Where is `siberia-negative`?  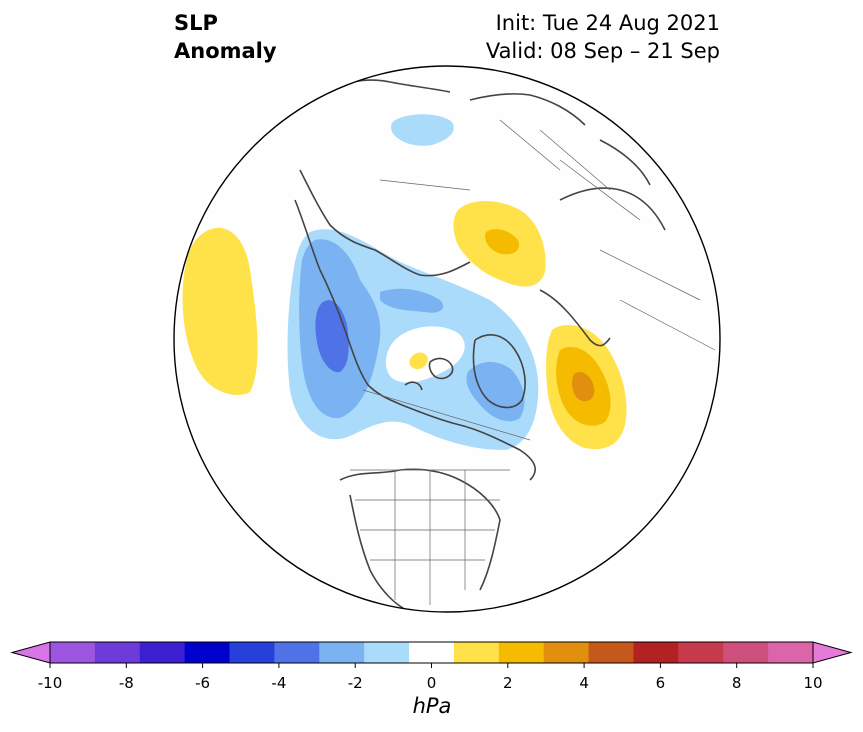
siberia-negative is located at coordinates (422, 130).